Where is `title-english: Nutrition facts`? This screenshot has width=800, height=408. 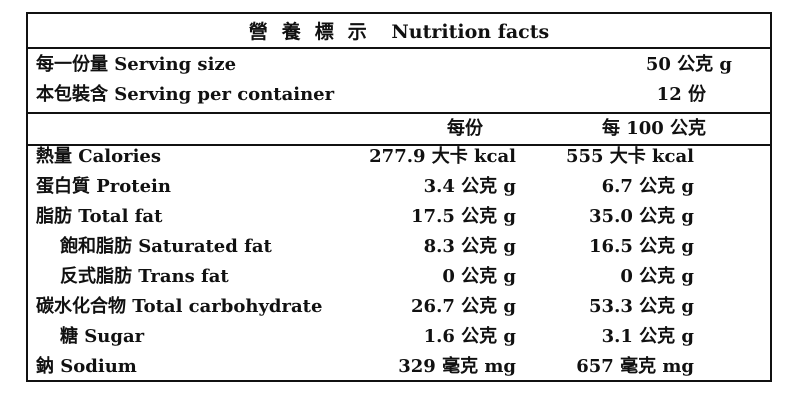
title-english: Nutrition facts is located at coordinates (470, 32).